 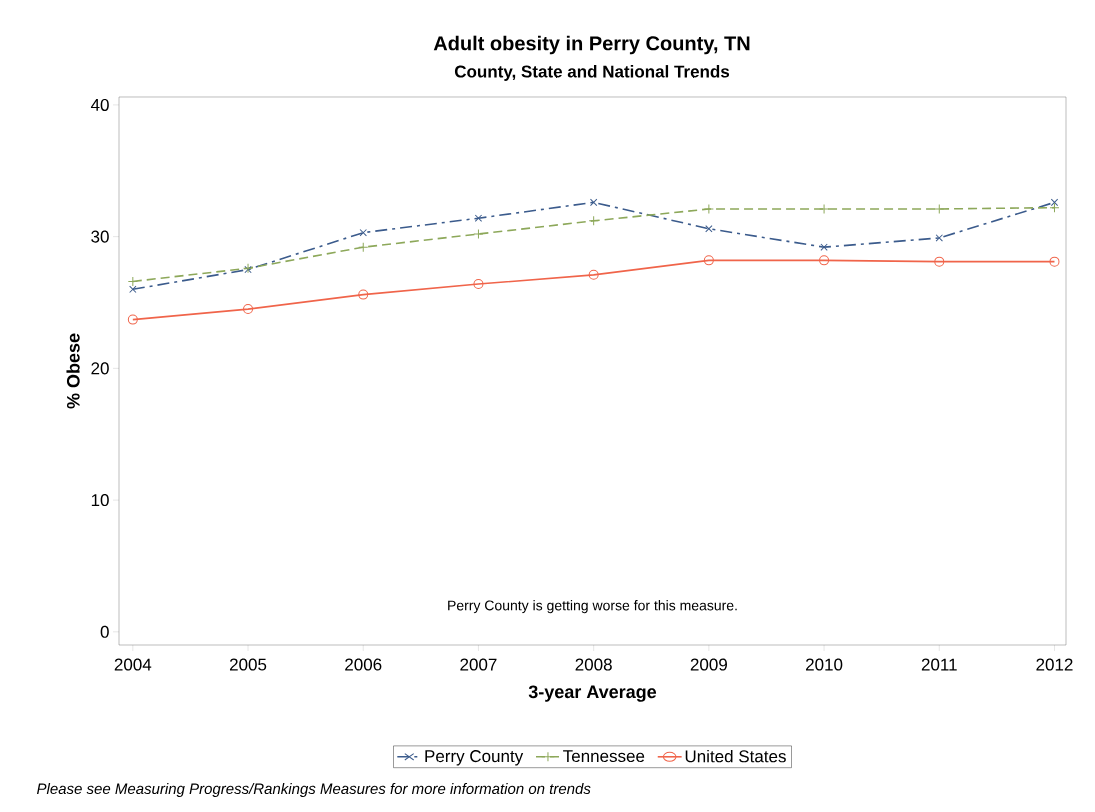 What do you see at coordinates (313, 790) in the screenshot?
I see `text: Please see Measuring Progress/Rankings Measures for more information on trends` at bounding box center [313, 790].